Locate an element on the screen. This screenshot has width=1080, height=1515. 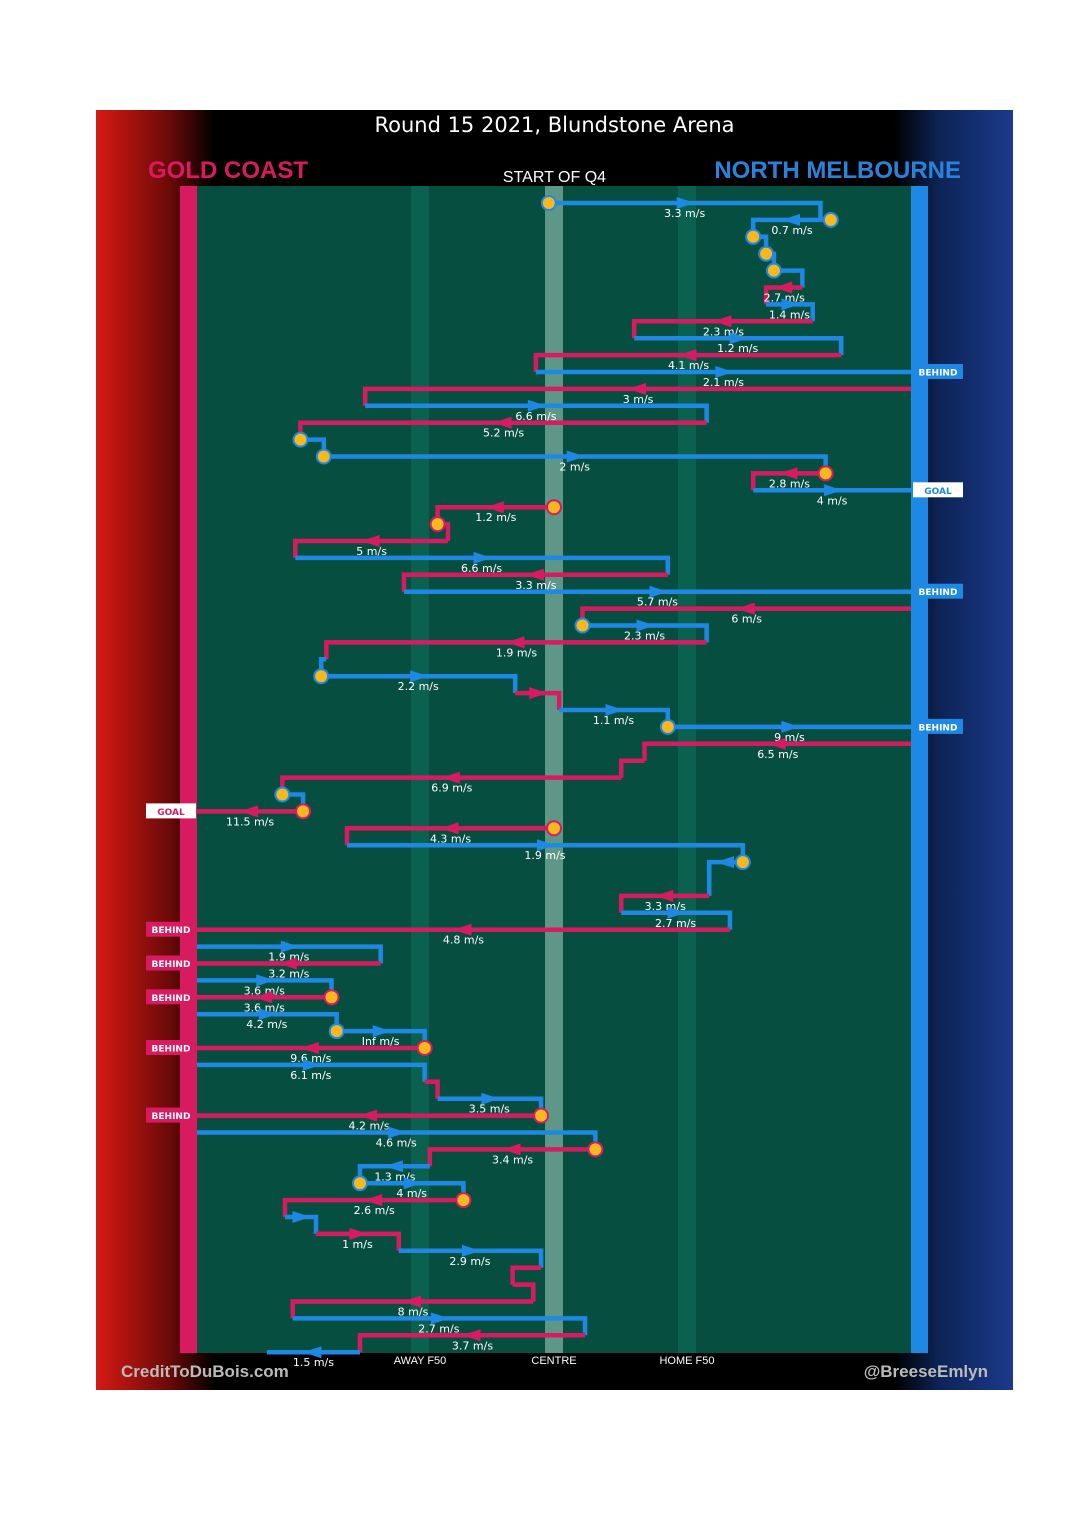
speed-label: 2.2 m/s is located at coordinates (418, 686).